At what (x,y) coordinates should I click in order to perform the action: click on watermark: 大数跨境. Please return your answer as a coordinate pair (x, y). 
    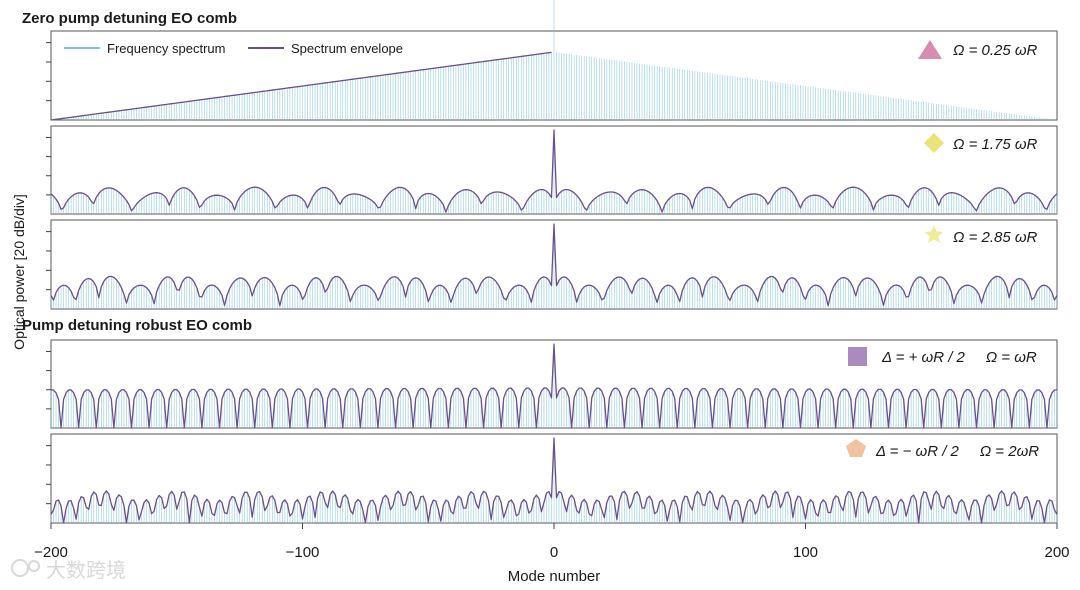
    Looking at the image, I should click on (68, 570).